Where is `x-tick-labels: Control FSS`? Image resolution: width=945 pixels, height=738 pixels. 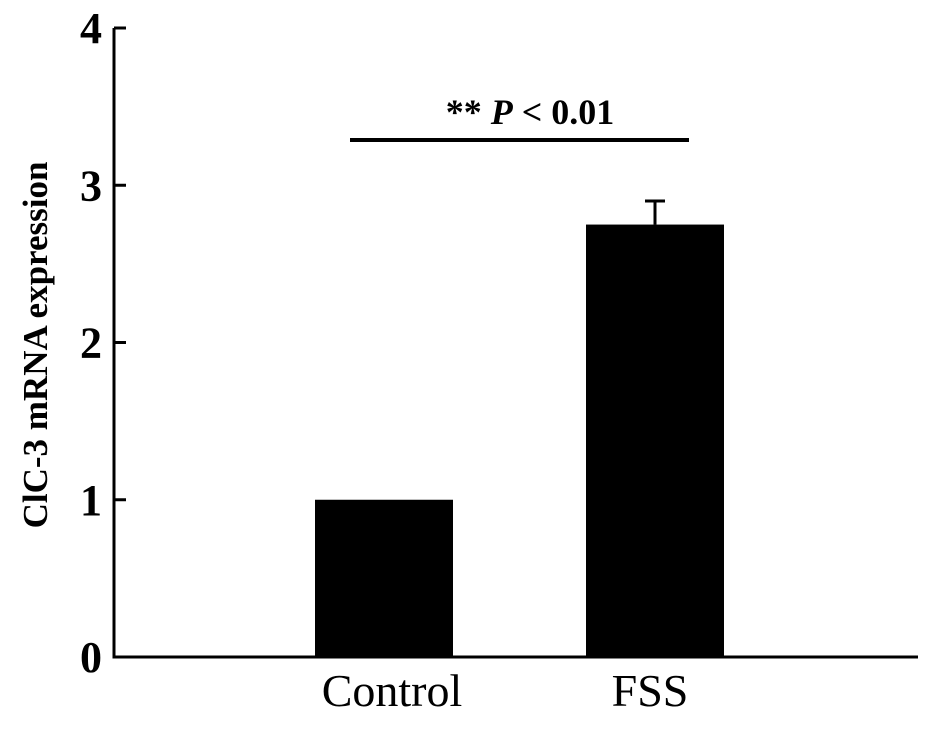 x-tick-labels: Control FSS is located at coordinates (505, 690).